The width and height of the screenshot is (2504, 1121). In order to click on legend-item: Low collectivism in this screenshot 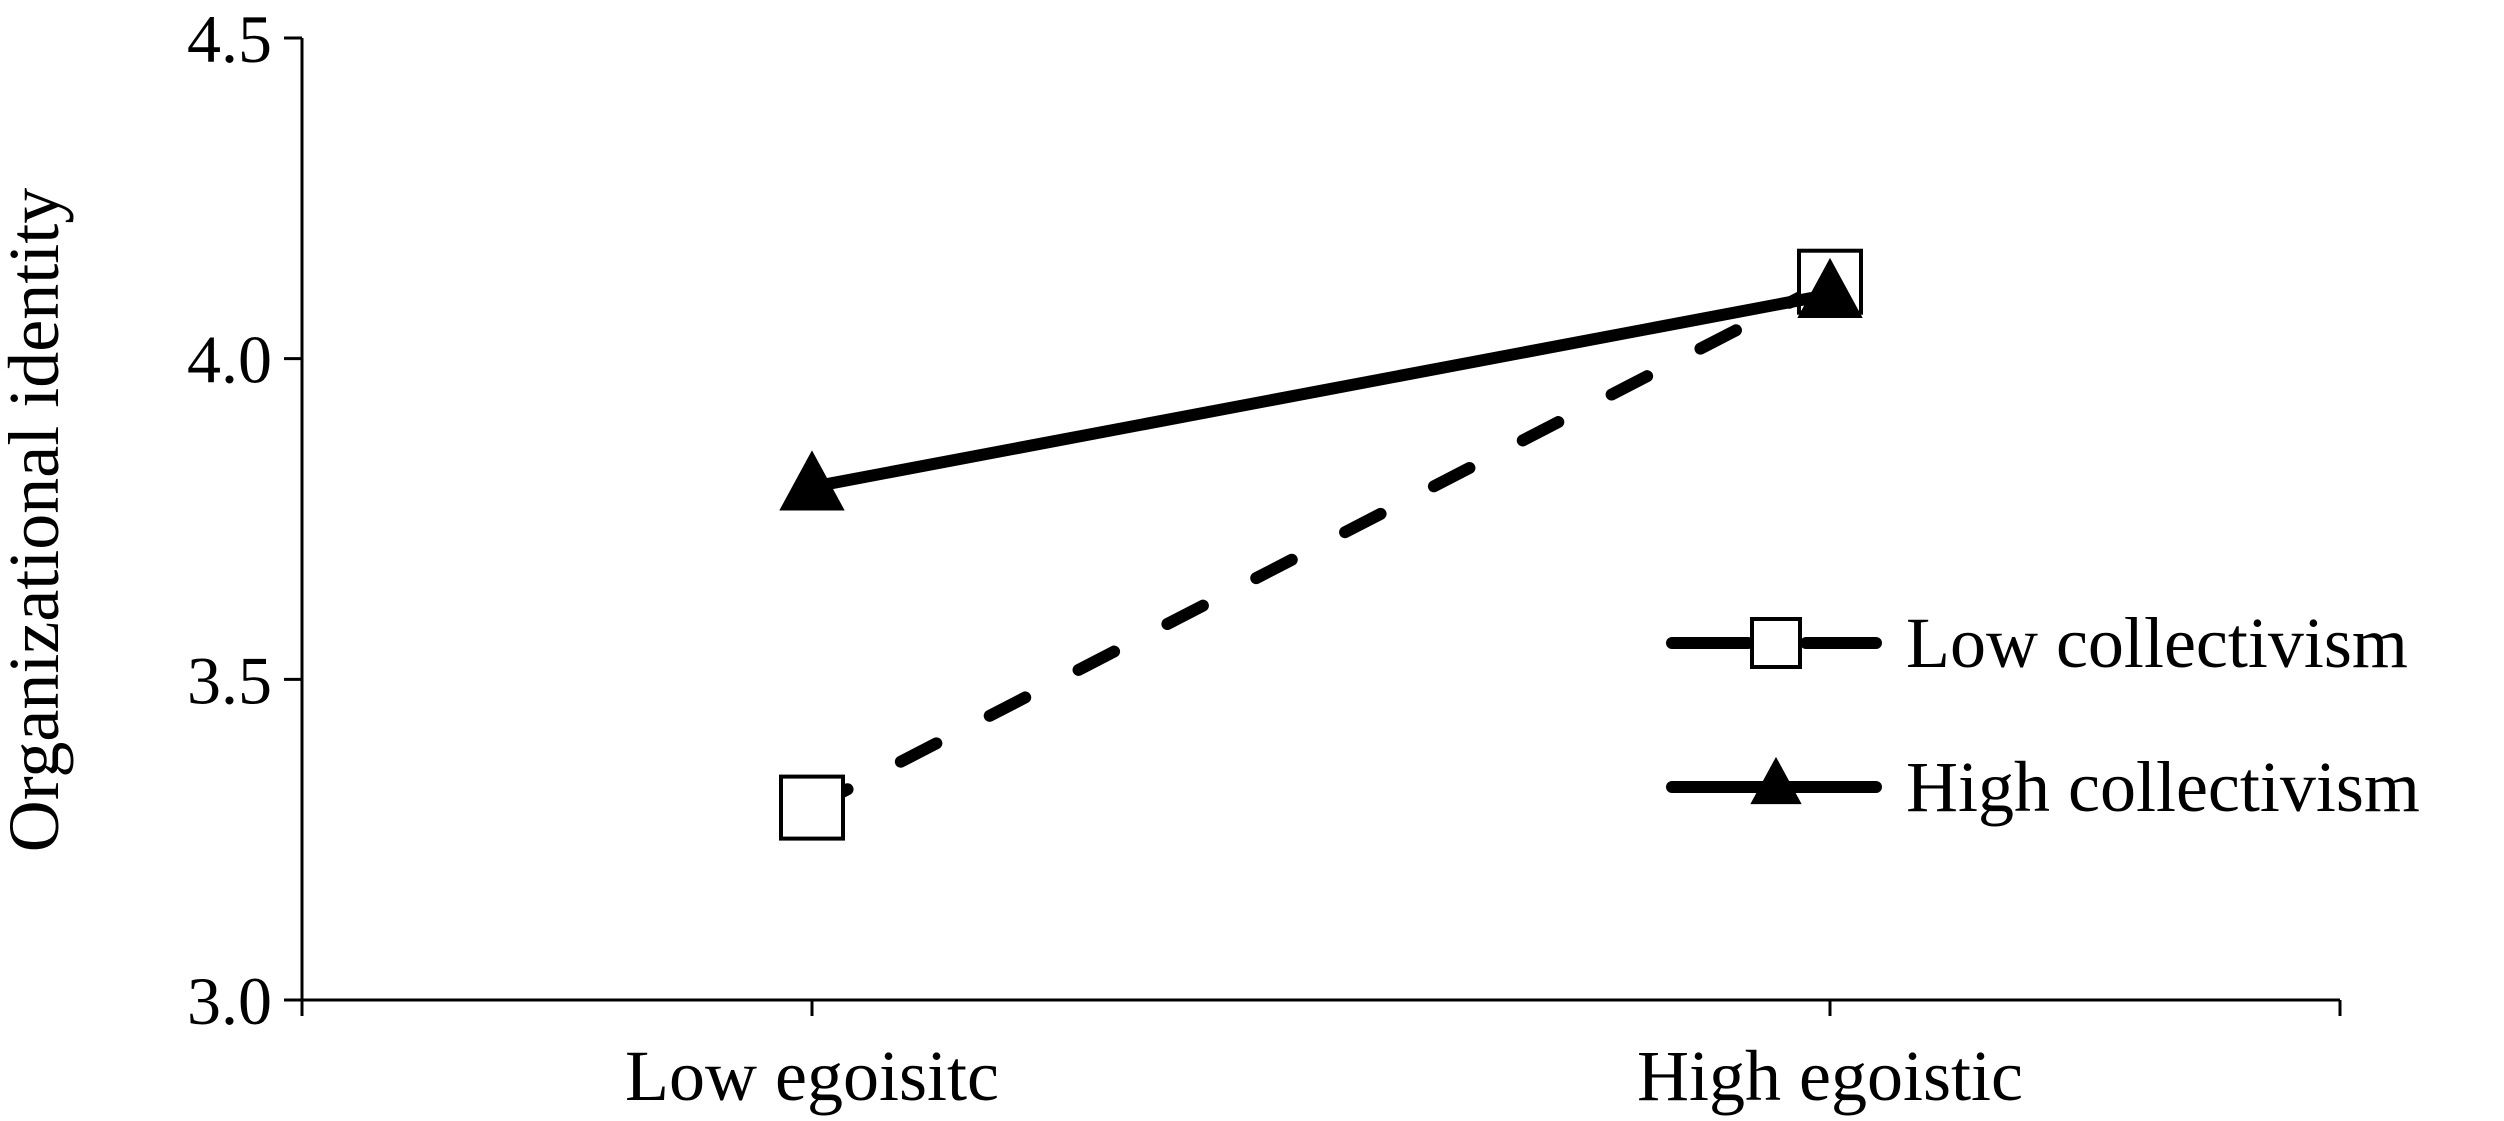, I will do `click(2037, 643)`.